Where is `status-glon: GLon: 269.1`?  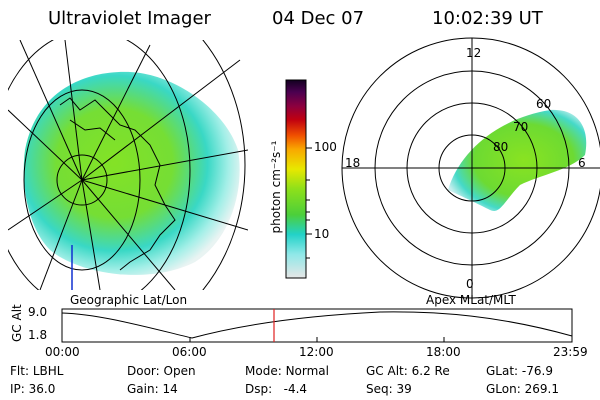 status-glon: GLon: 269.1 is located at coordinates (522, 389).